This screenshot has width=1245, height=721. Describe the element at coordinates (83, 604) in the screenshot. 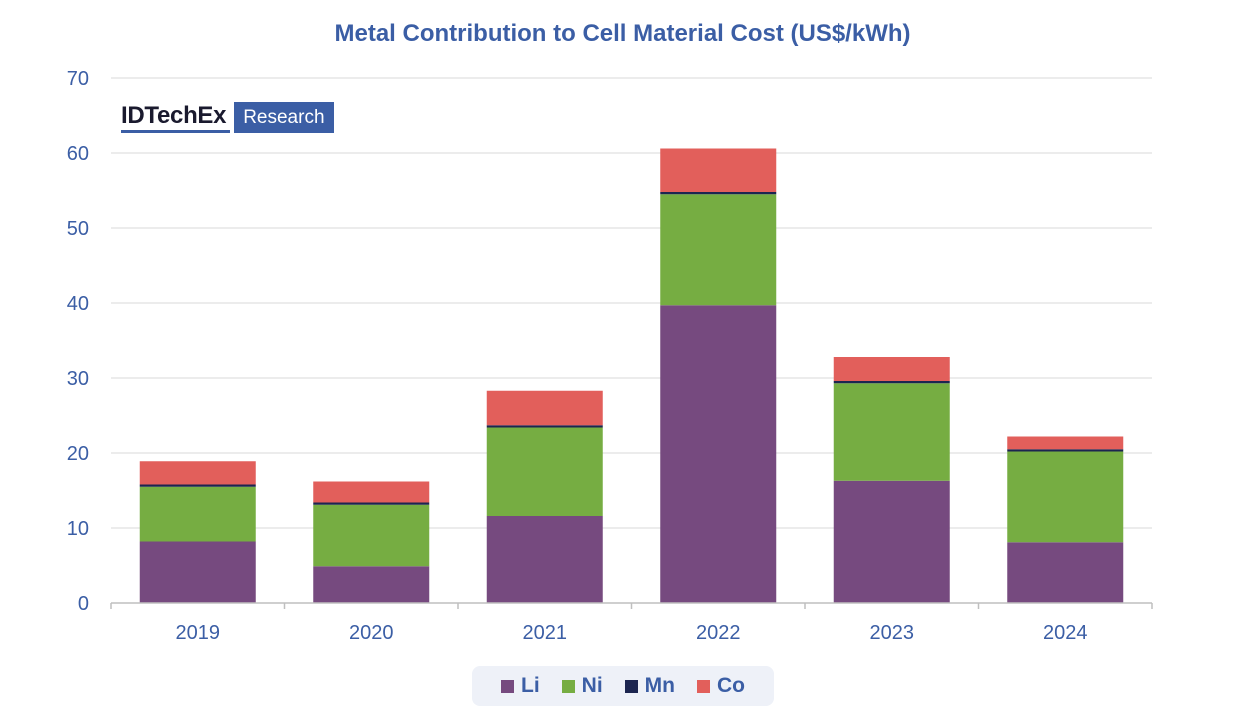

I see `y-tick-label: 0` at that location.